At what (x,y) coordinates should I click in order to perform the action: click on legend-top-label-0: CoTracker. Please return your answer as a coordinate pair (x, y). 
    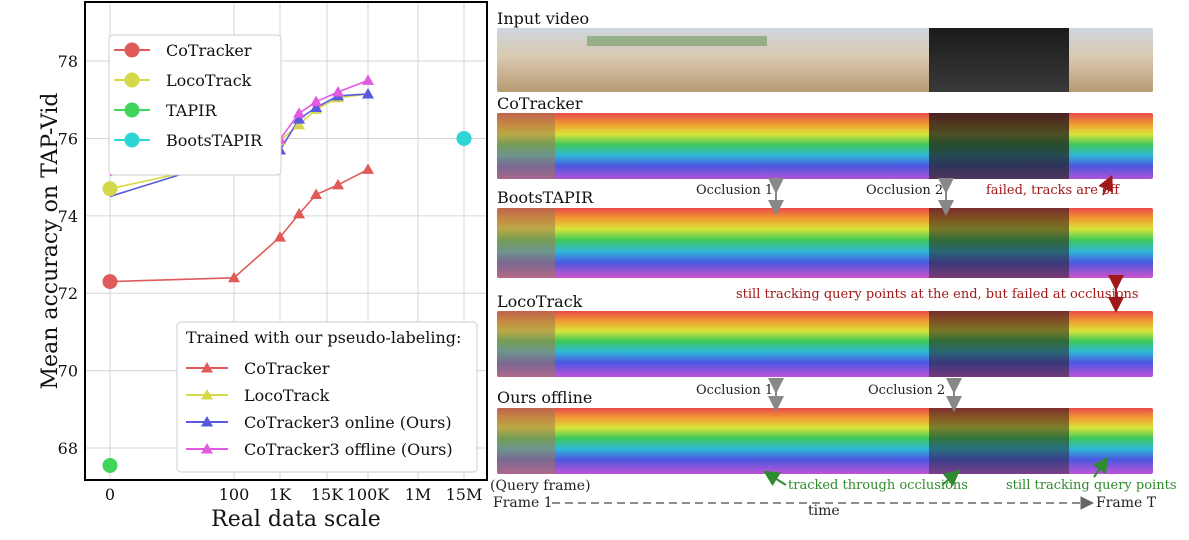
    Looking at the image, I should click on (209, 50).